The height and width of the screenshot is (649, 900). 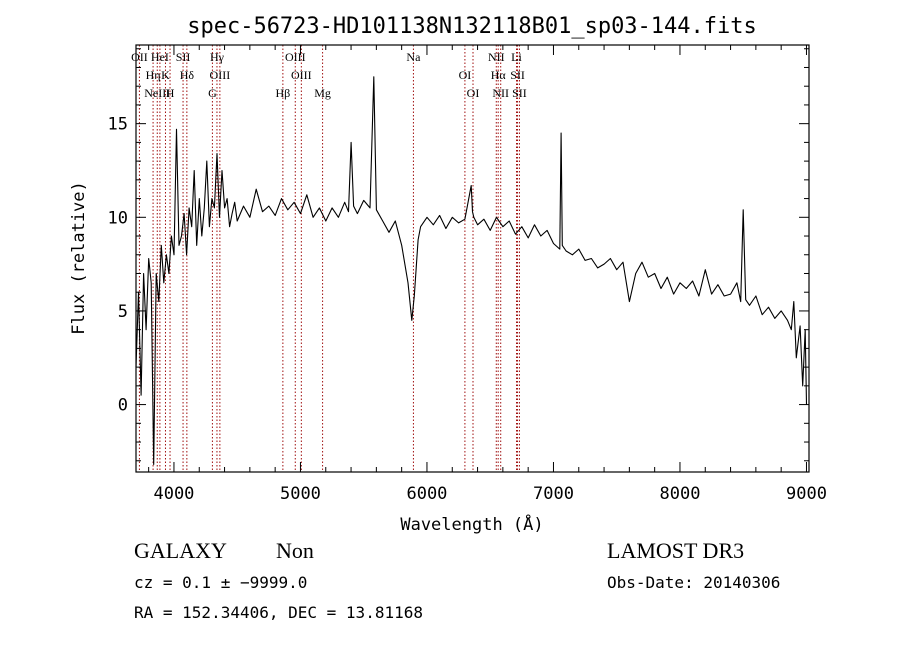 I want to click on x-tick-label: 8000, so click(x=679, y=494).